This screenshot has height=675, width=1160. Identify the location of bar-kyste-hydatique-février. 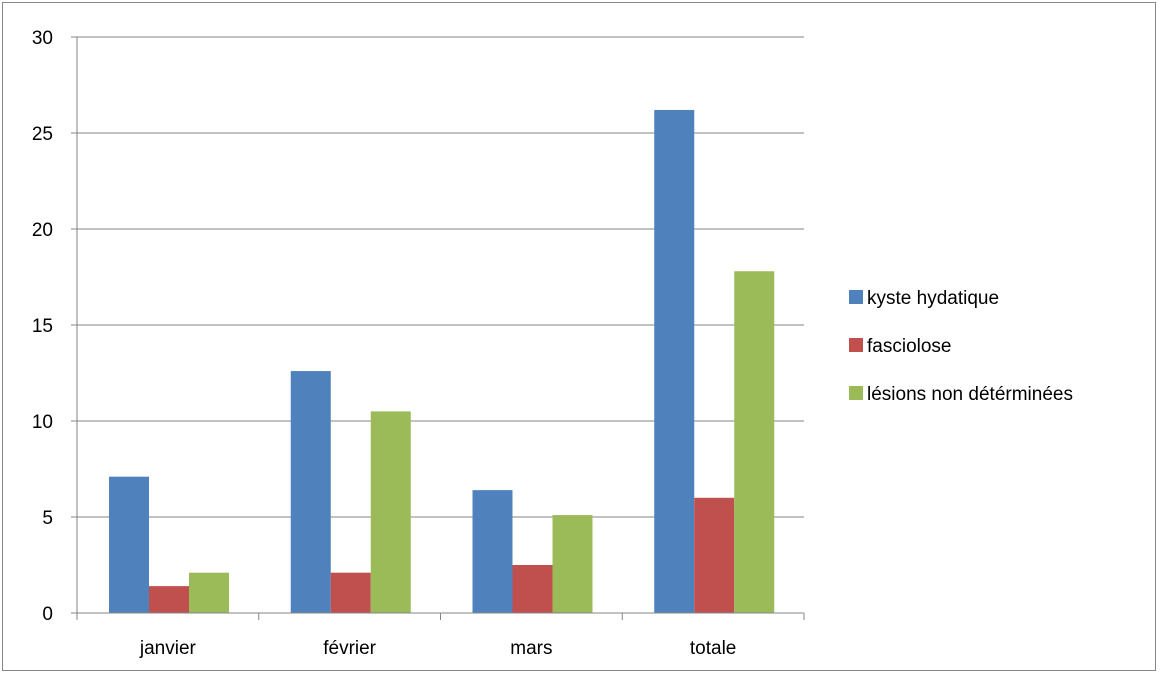
(310, 492).